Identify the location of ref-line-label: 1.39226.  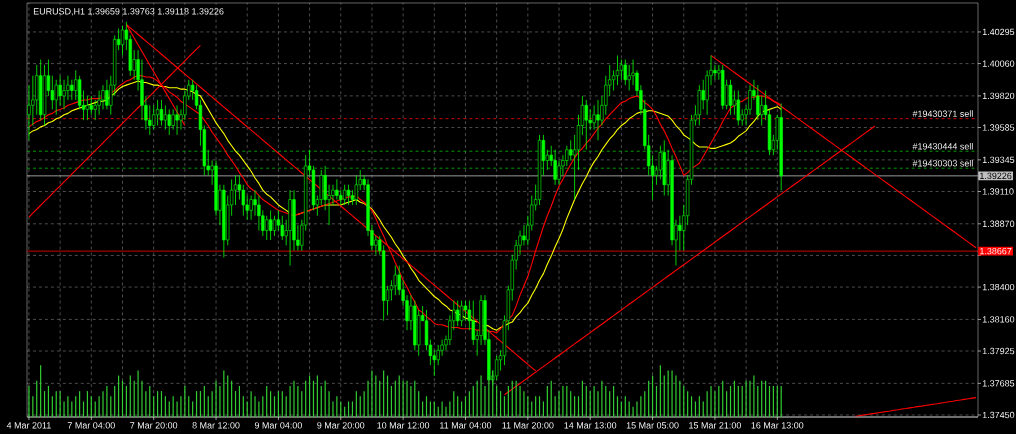
(996, 176).